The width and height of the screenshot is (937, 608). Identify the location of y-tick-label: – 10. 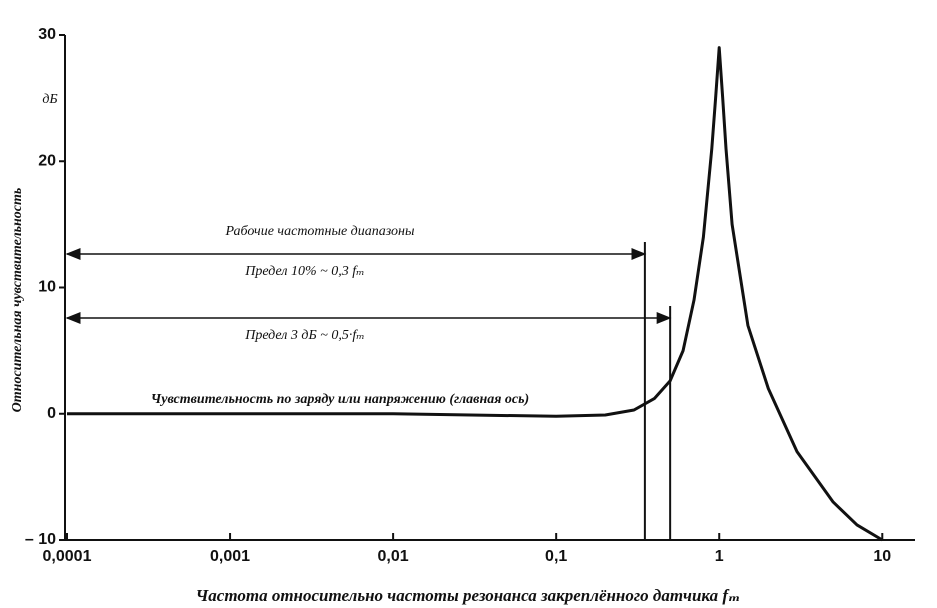
(40, 539).